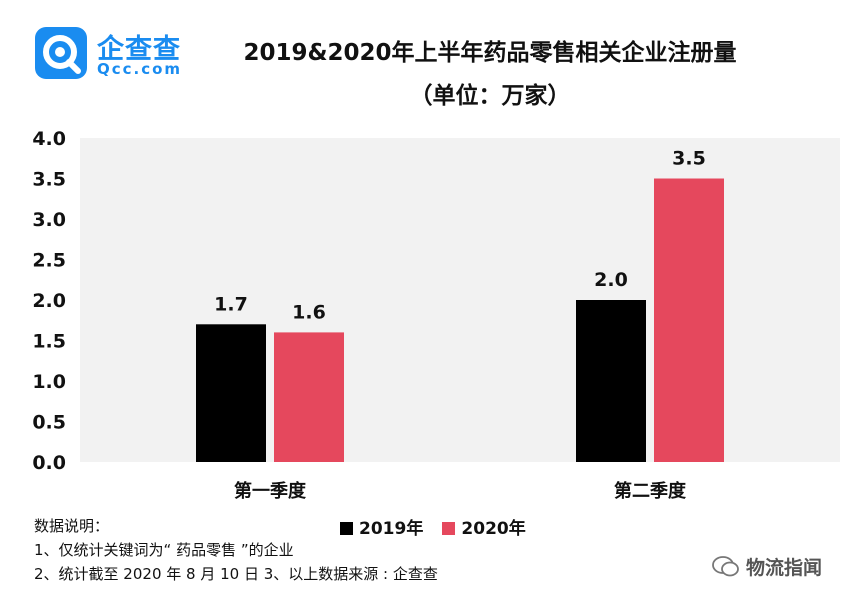  I want to click on y-tick-label: 3.0, so click(49, 220).